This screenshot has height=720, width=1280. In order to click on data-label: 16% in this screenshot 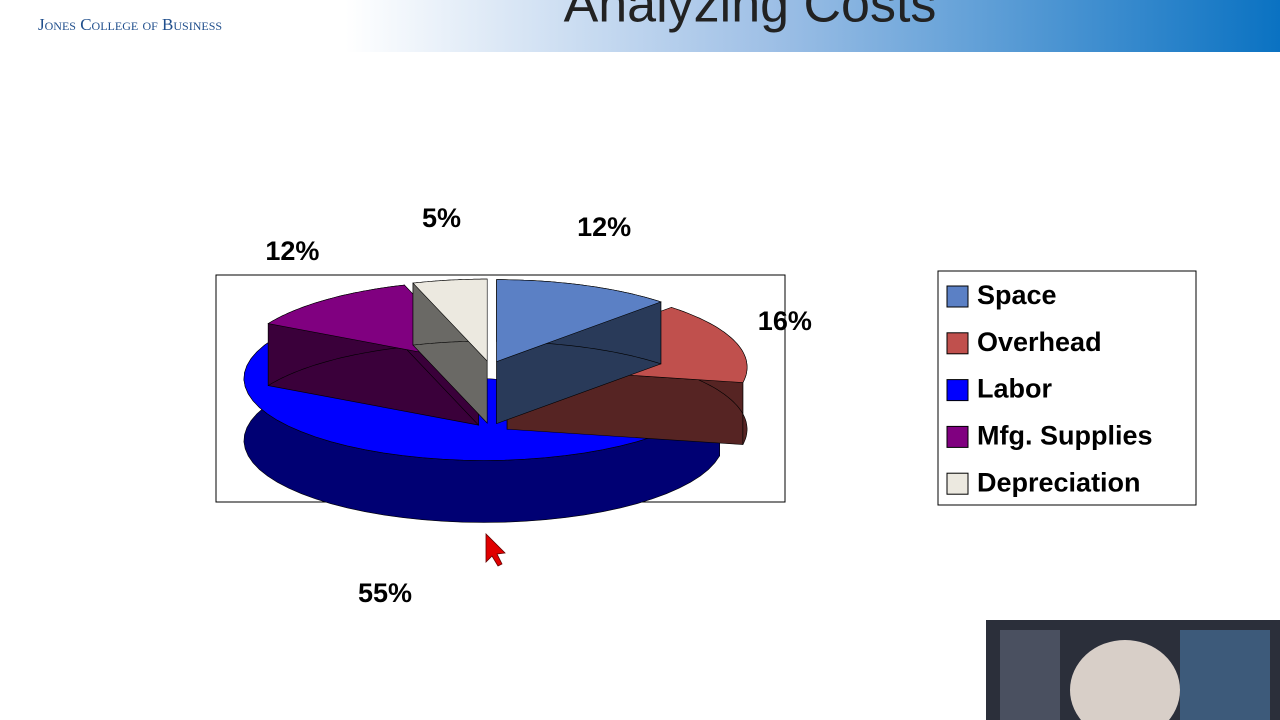, I will do `click(785, 321)`.